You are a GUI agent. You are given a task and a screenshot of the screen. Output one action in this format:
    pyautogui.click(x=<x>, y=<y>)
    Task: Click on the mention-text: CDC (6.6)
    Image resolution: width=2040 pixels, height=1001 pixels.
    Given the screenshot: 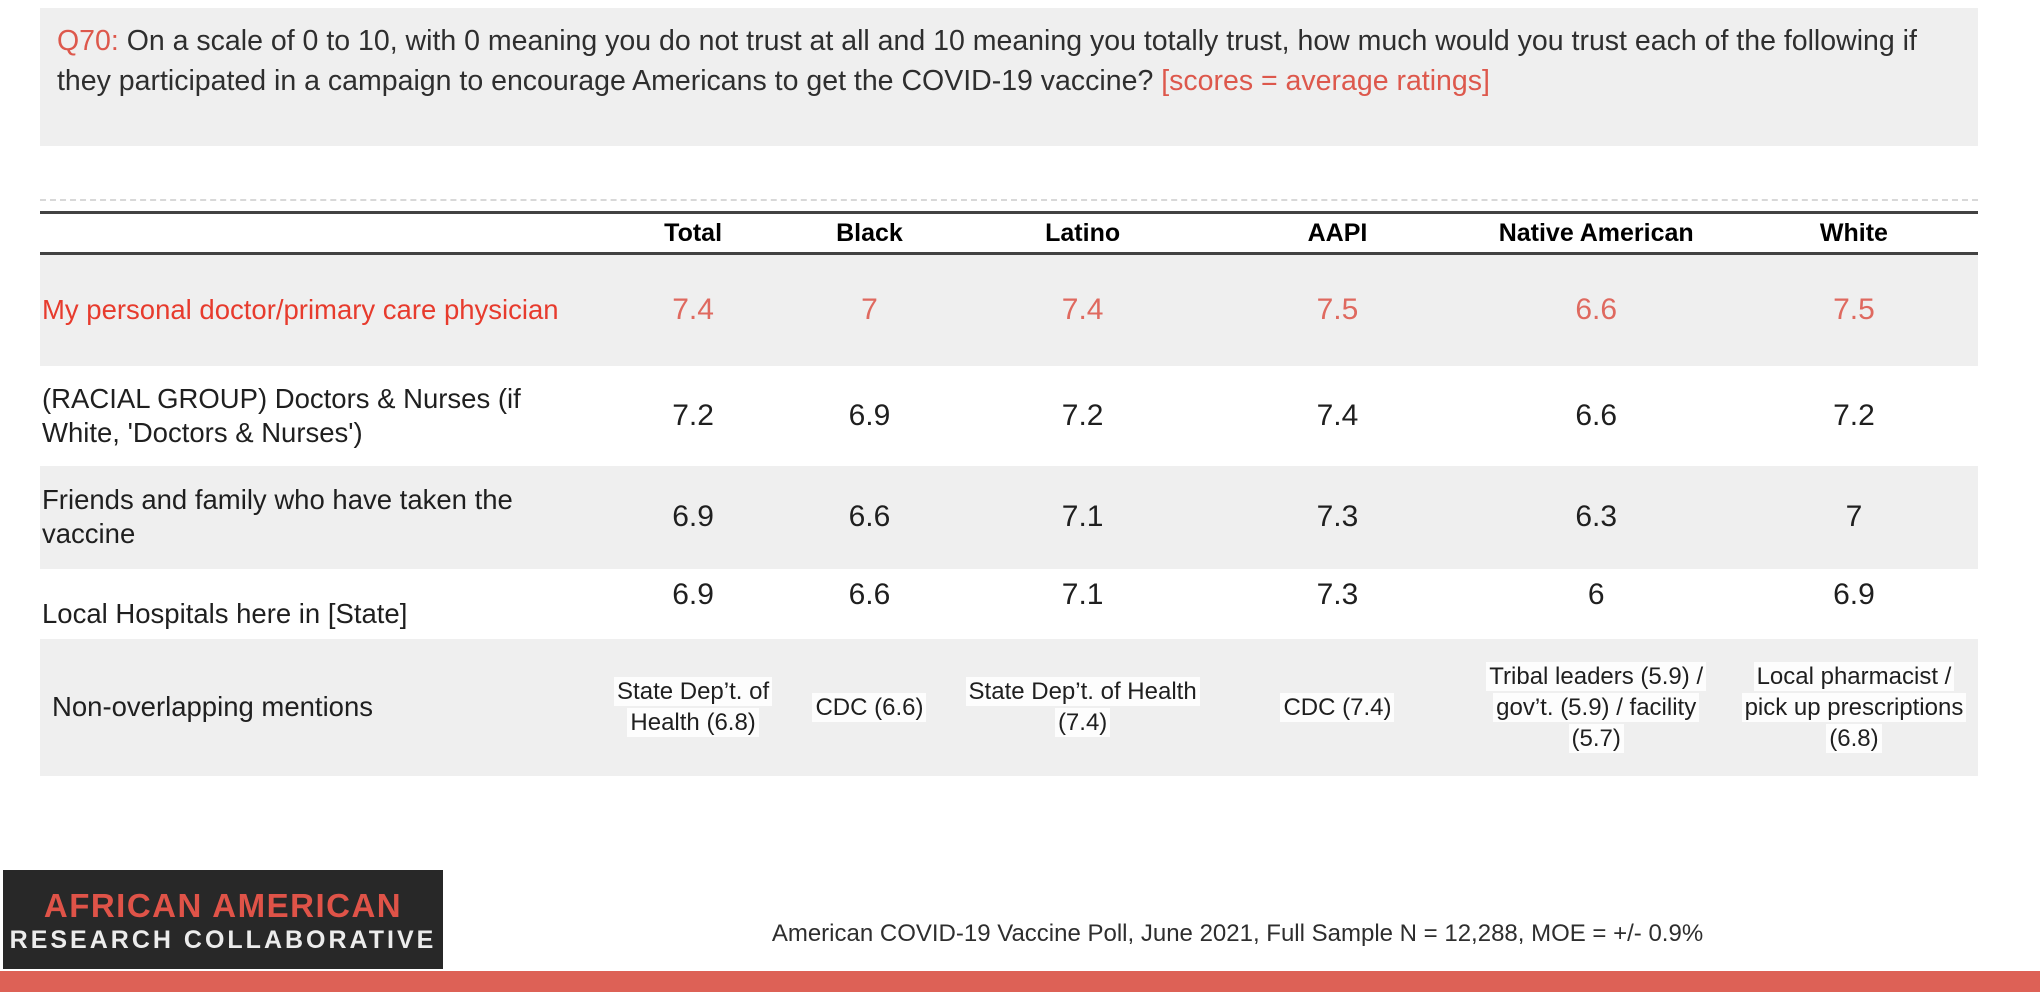 What is the action you would take?
    pyautogui.click(x=869, y=707)
    